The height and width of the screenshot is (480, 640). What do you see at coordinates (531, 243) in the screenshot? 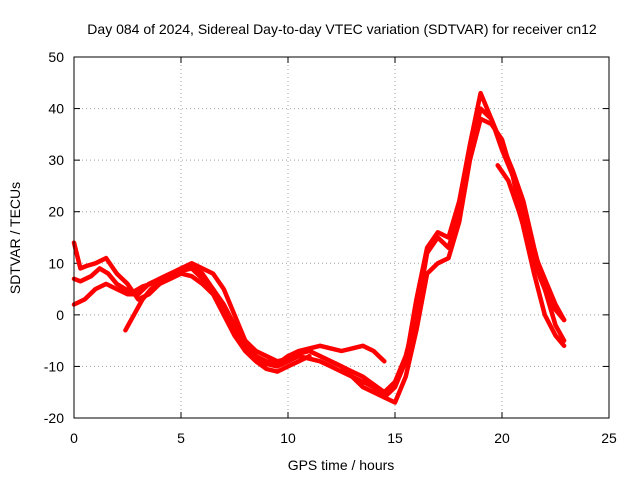
I see `series-line-track-f` at bounding box center [531, 243].